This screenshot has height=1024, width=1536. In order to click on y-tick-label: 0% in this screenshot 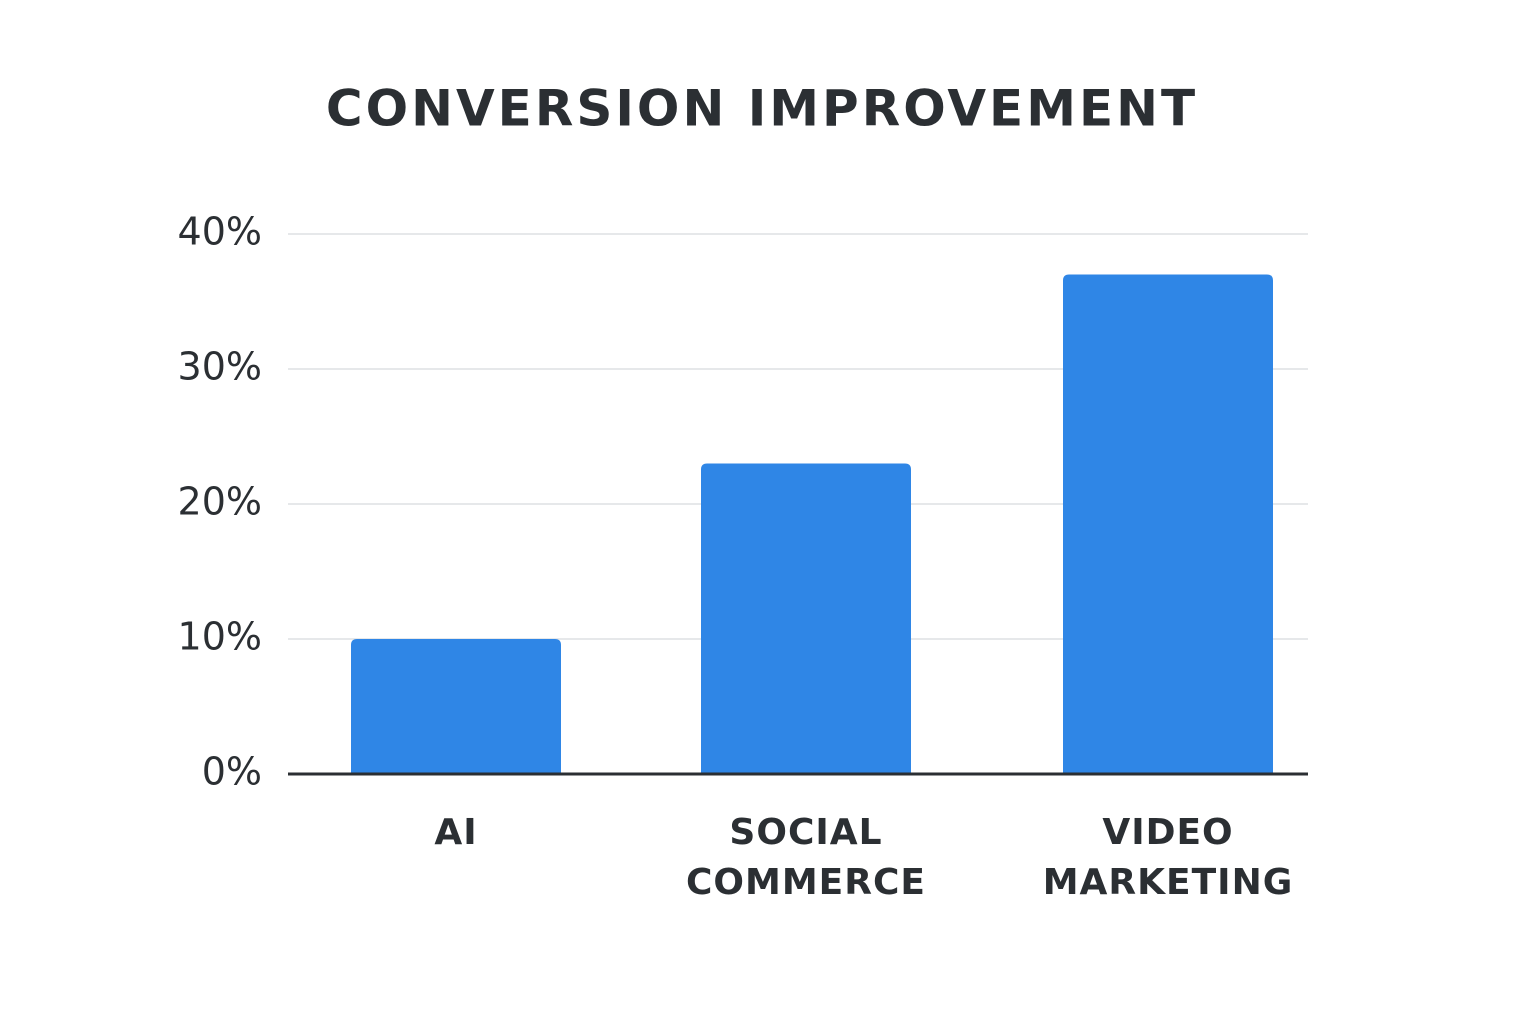, I will do `click(232, 772)`.